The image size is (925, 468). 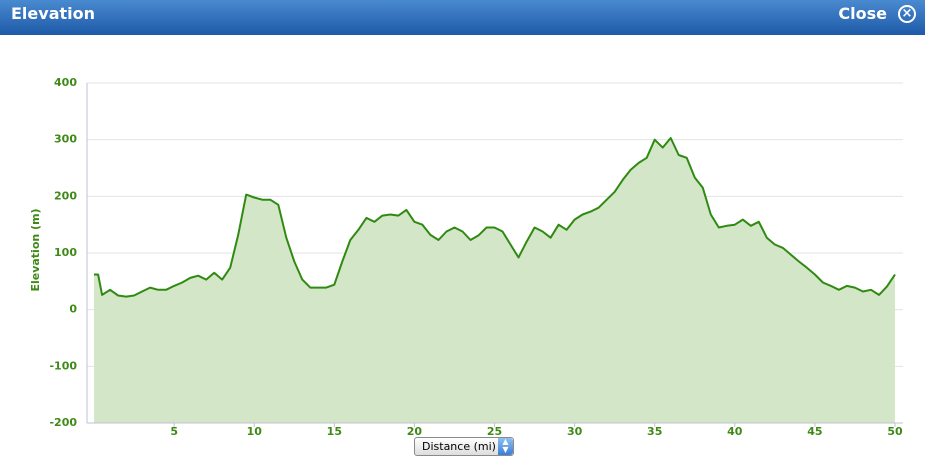 I want to click on y-tick-label: 200, so click(x=65, y=195).